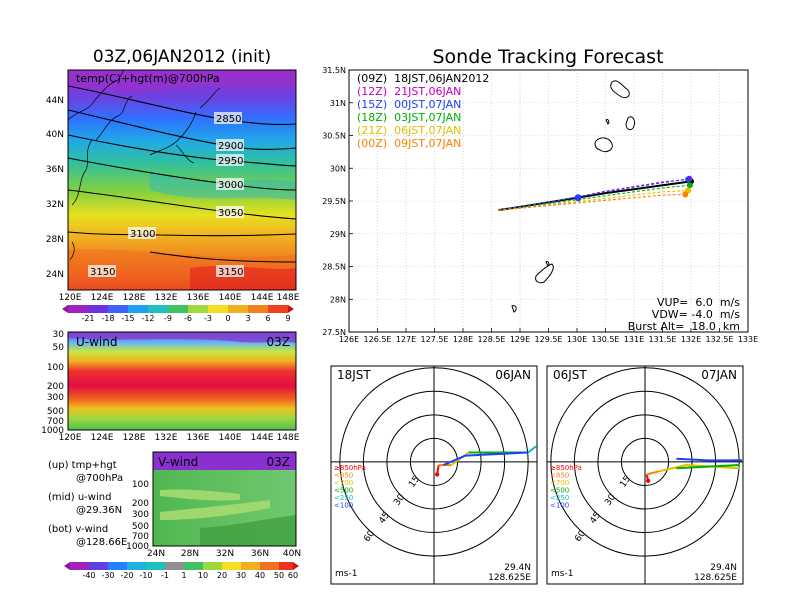 The image size is (792, 612). I want to click on map-frame, so click(182, 180).